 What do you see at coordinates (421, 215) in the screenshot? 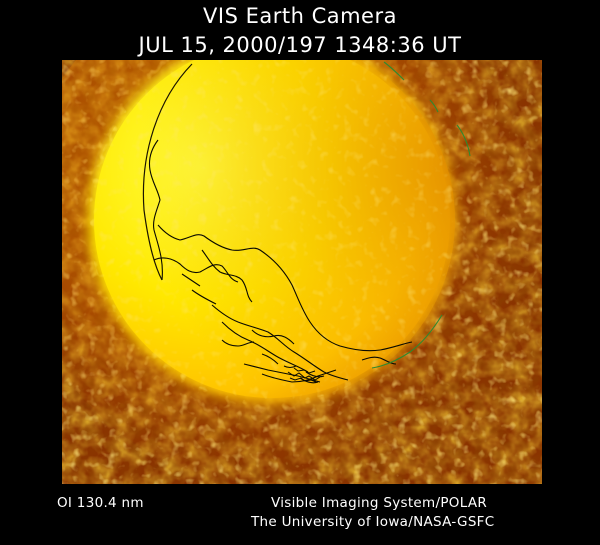
I see `green-overlay-arc` at bounding box center [421, 215].